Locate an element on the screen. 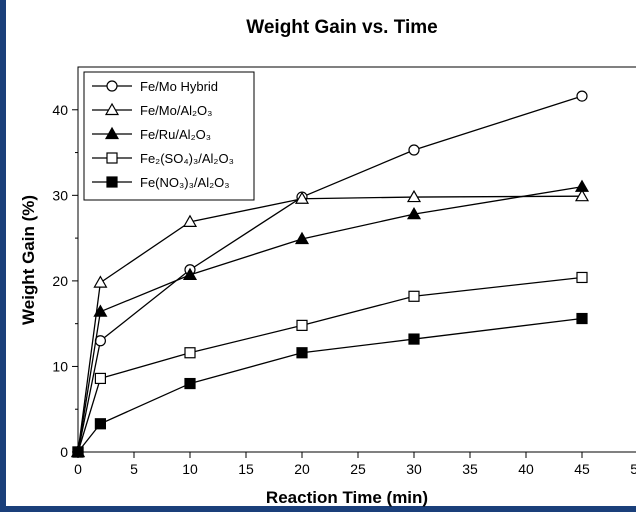  legend-label: Fe(NO₃)₃/Al₂O₃ is located at coordinates (185, 182).